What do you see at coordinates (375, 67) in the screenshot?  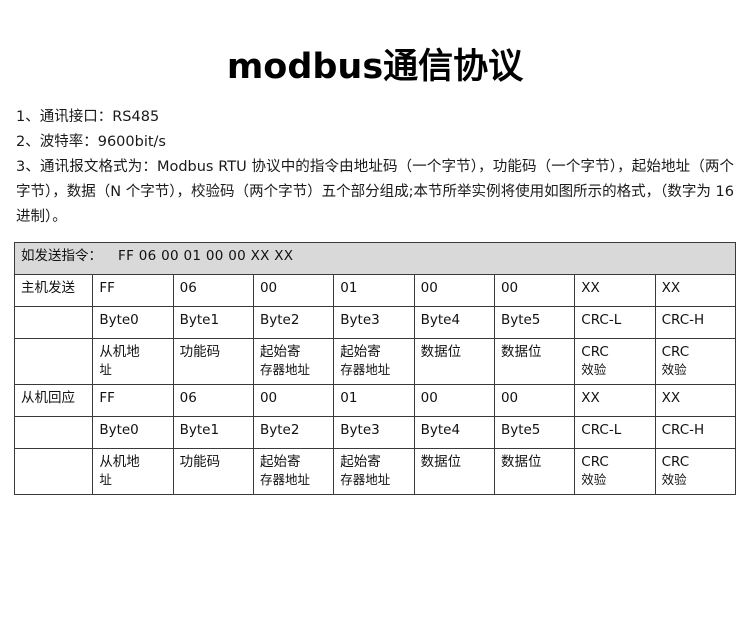 I see `page-title: modbus通信协议` at bounding box center [375, 67].